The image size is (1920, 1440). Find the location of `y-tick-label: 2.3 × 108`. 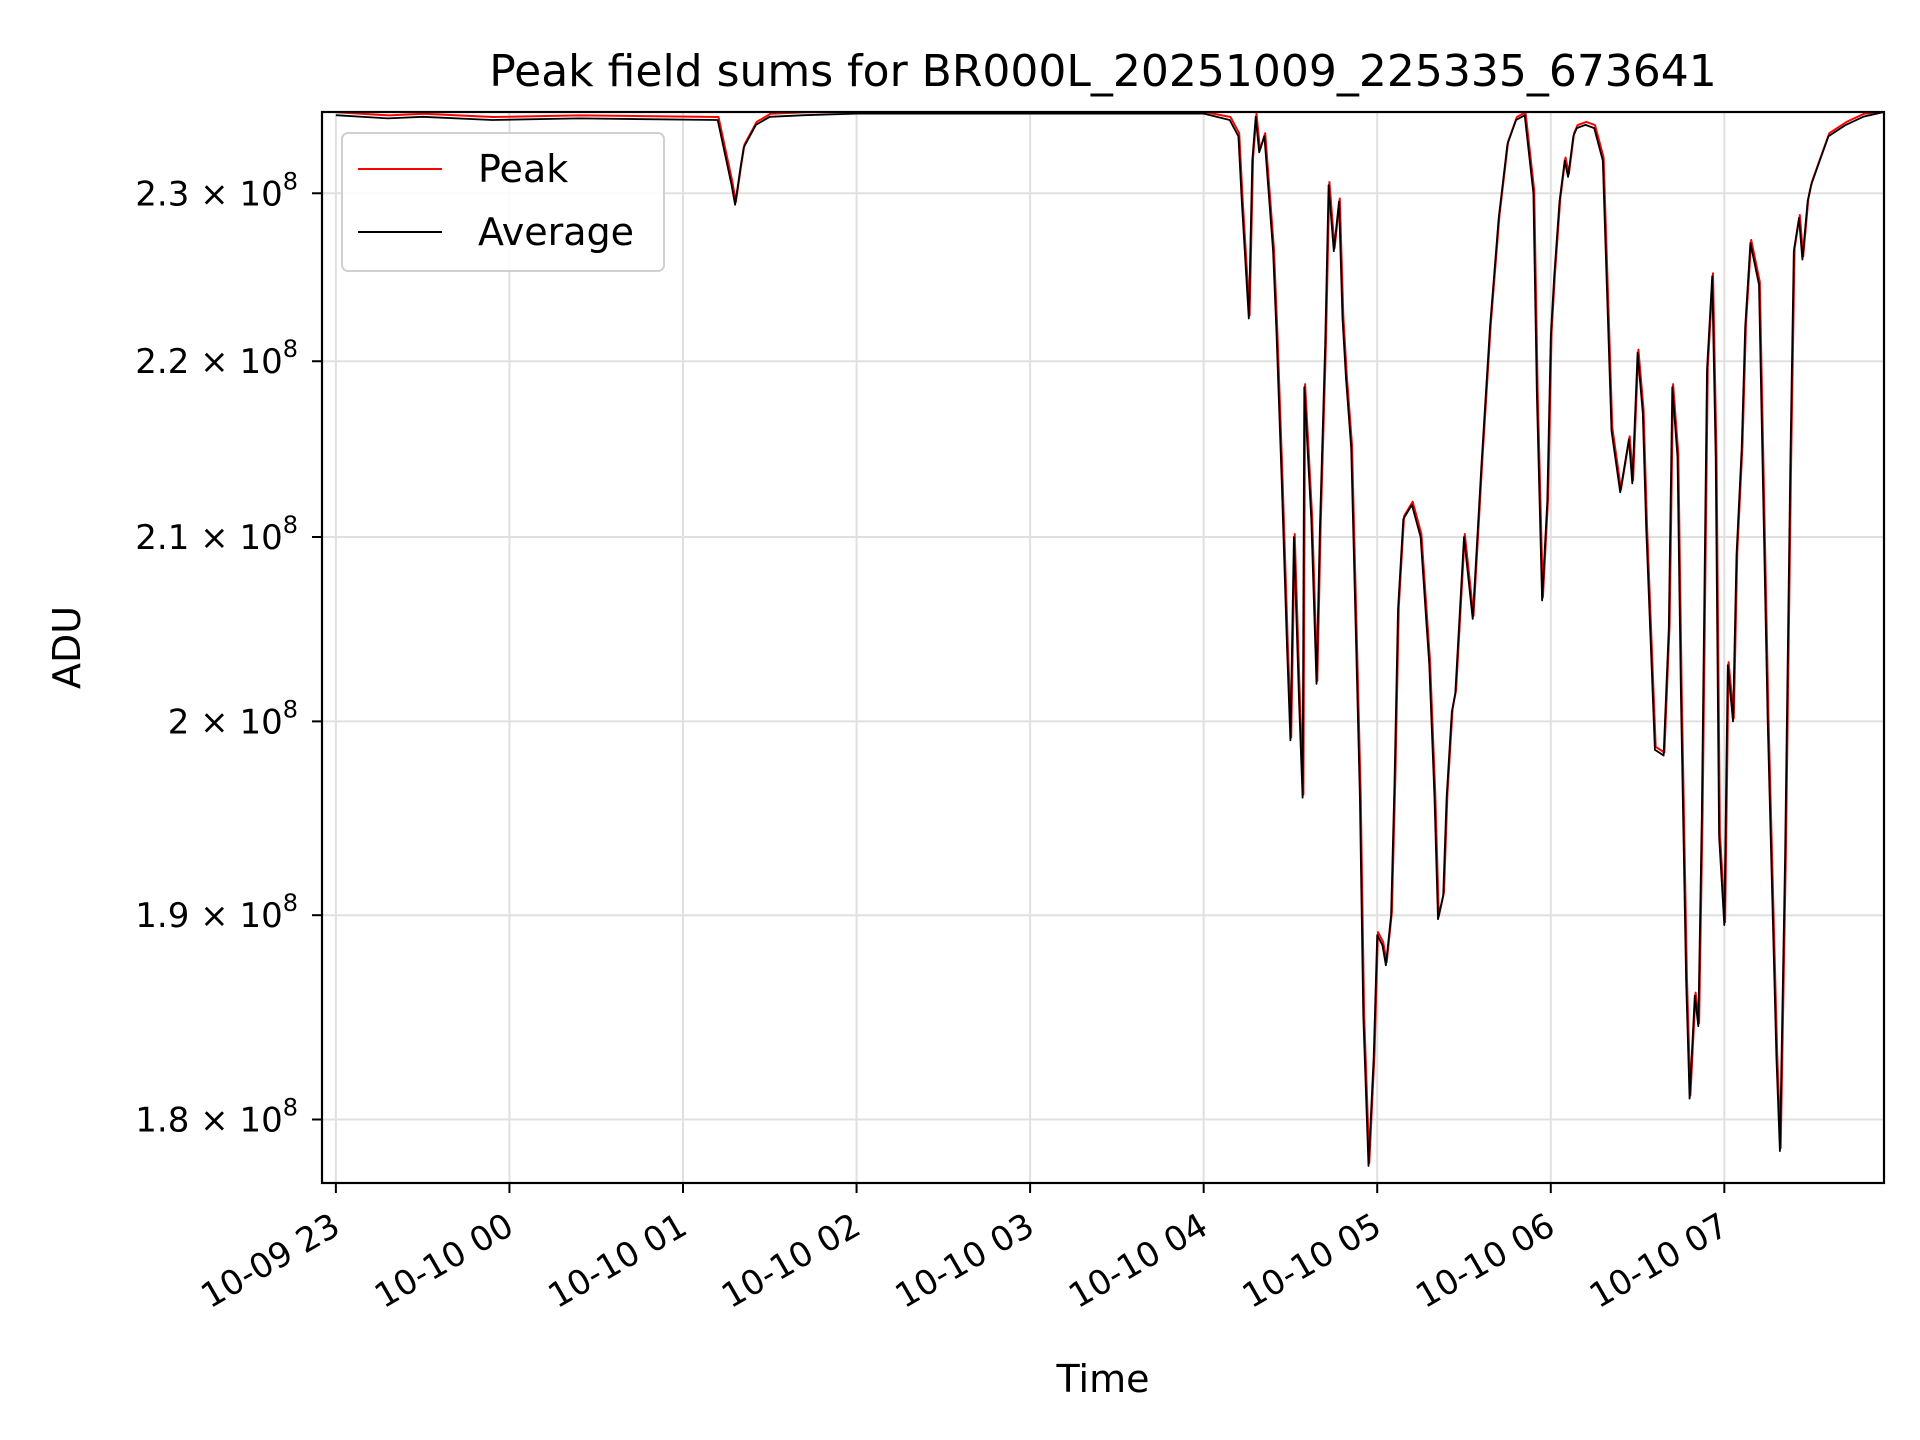

y-tick-label: 2.3 × 108 is located at coordinates (216, 190).